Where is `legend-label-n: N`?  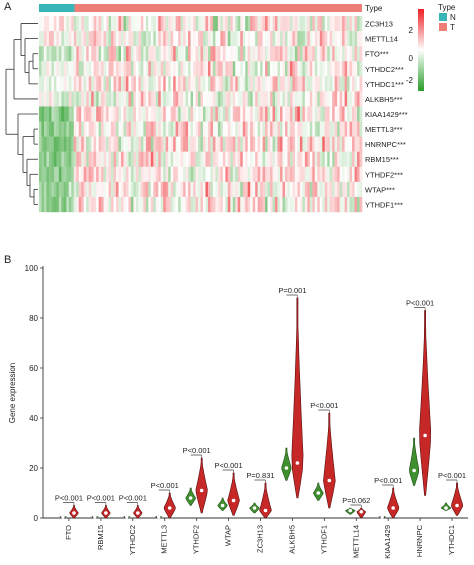
legend-label-n: N is located at coordinates (453, 17).